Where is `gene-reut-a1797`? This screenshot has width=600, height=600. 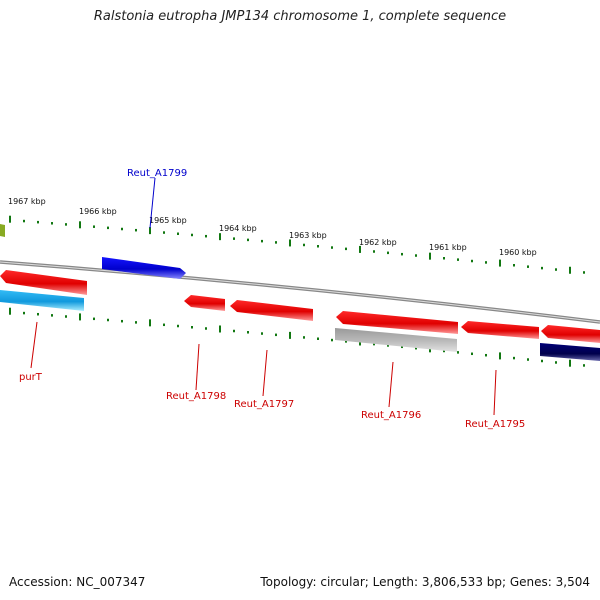 gene-reut-a1797 is located at coordinates (271, 310).